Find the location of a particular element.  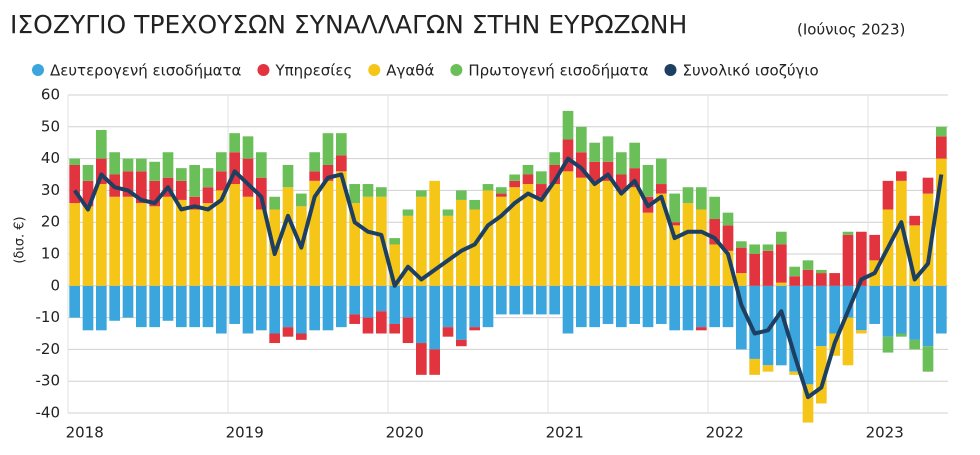

x-tick-label: 2019 is located at coordinates (245, 433).